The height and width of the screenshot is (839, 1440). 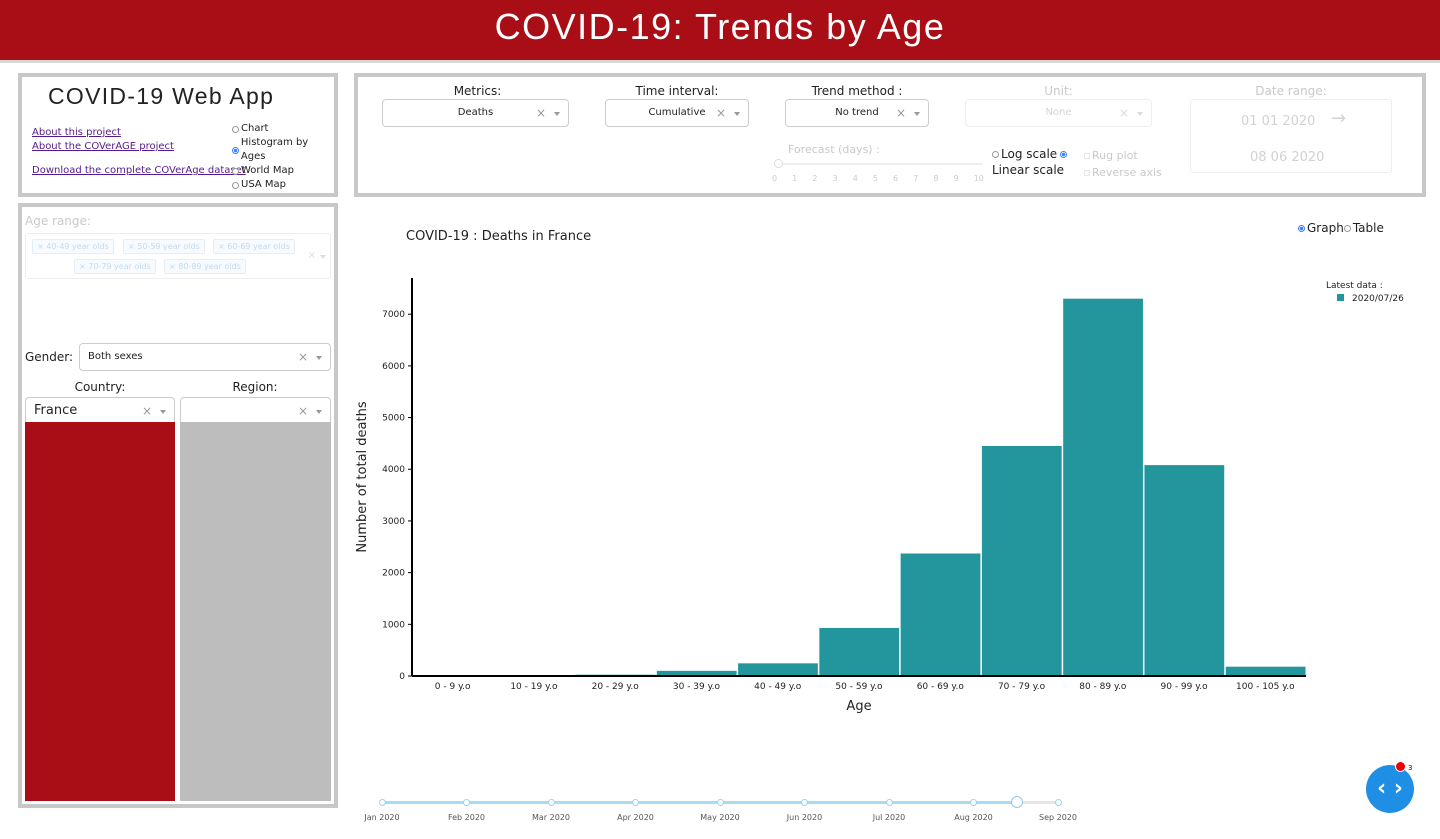 I want to click on chart-legend: Latest data : 2020/07/26, so click(x=1365, y=292).